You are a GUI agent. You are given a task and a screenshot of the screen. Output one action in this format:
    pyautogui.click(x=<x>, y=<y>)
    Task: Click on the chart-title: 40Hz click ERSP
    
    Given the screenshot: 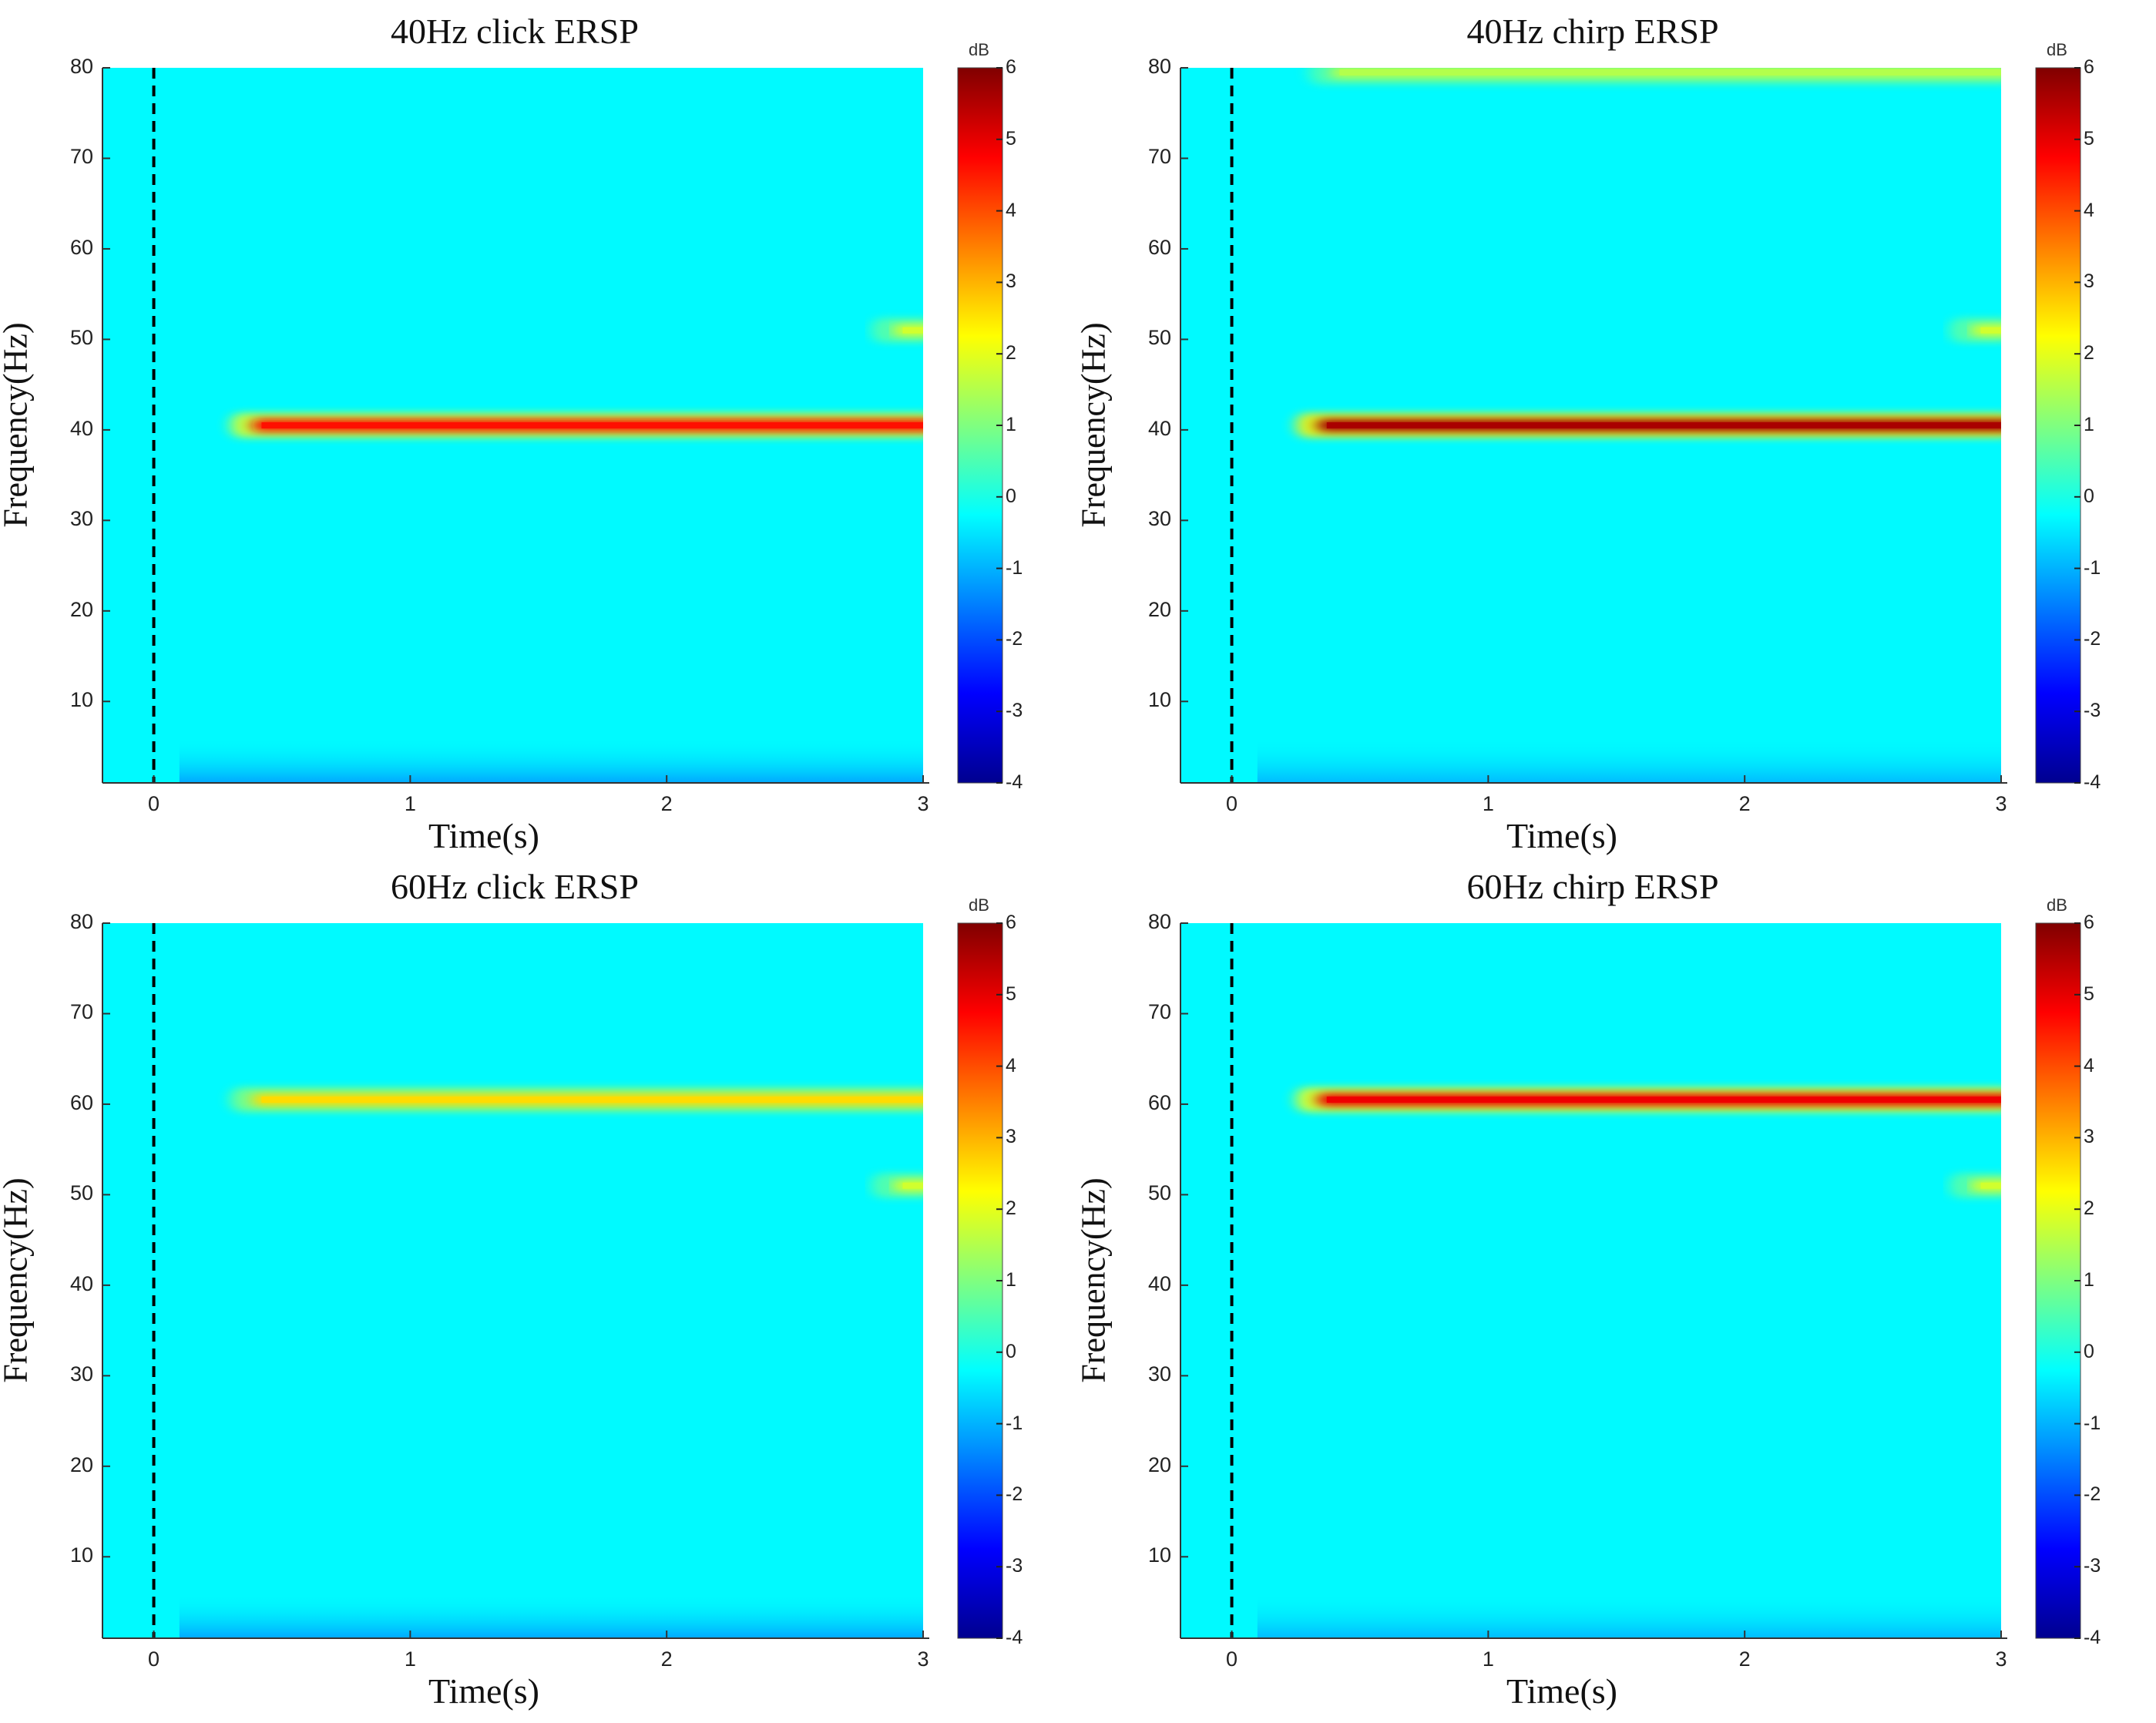 What is the action you would take?
    pyautogui.click(x=515, y=31)
    